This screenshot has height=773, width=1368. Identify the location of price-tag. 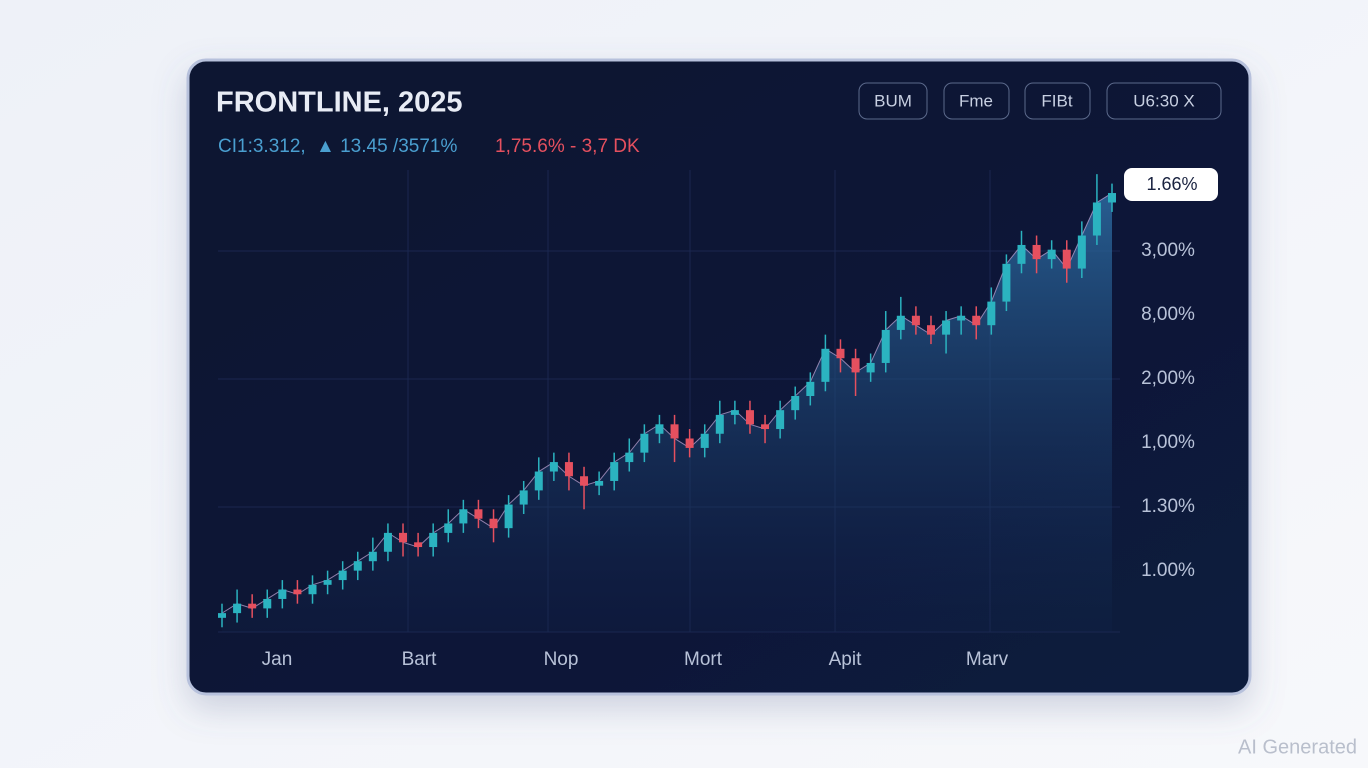
(1171, 184).